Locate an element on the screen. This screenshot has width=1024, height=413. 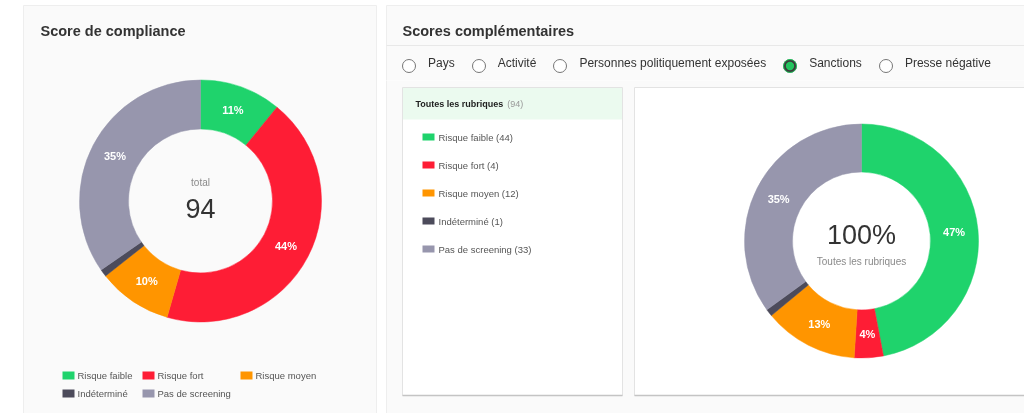
text: Pays is located at coordinates (441, 64).